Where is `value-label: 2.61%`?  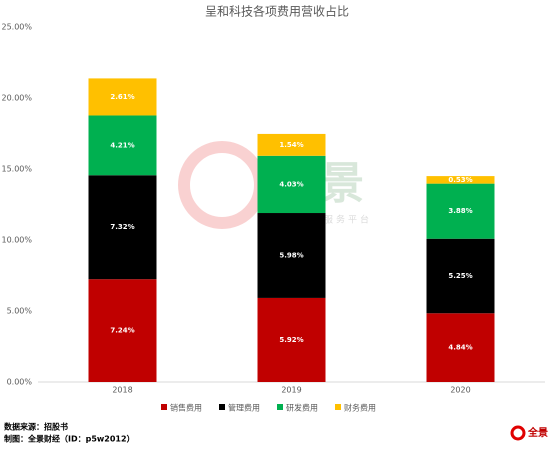
value-label: 2.61% is located at coordinates (122, 97).